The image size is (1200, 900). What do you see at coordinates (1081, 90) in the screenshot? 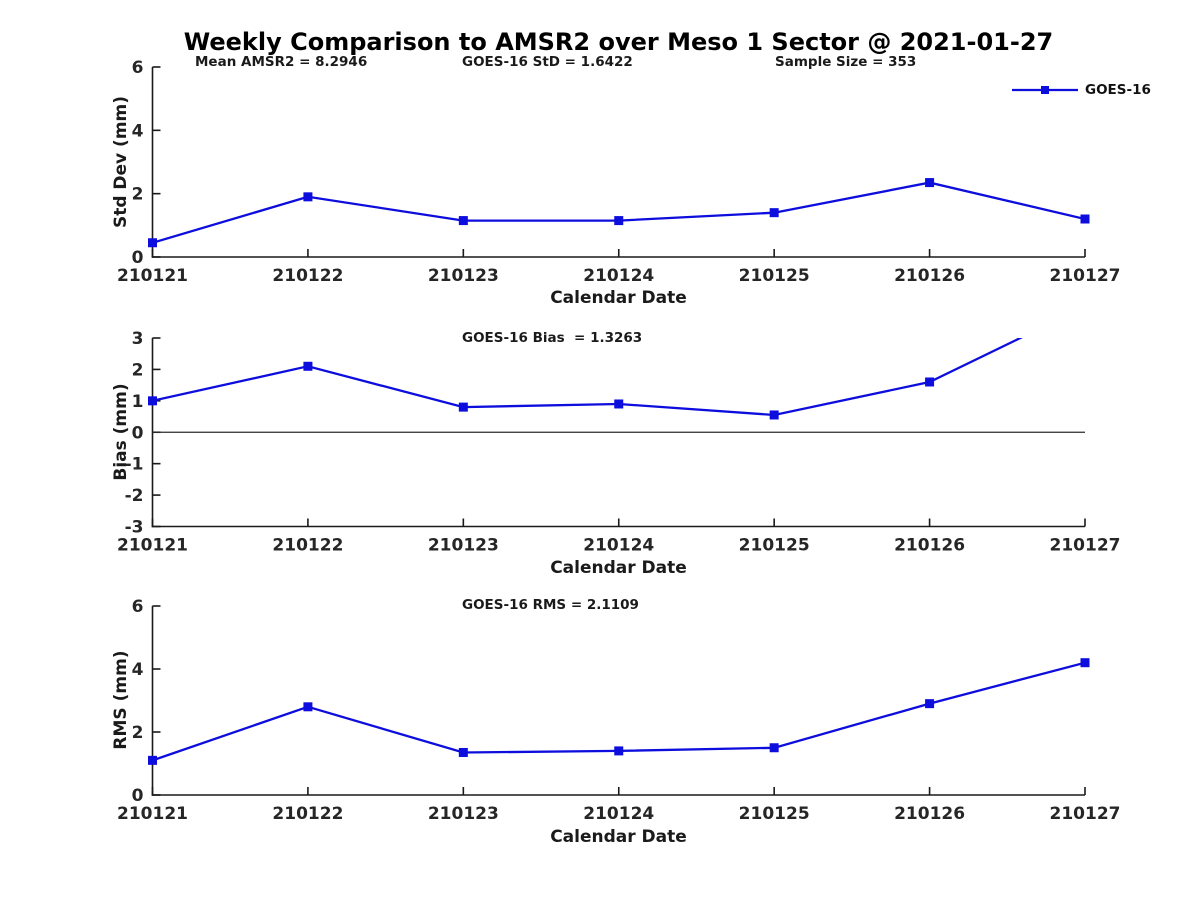
I see `legend: GOES-16` at bounding box center [1081, 90].